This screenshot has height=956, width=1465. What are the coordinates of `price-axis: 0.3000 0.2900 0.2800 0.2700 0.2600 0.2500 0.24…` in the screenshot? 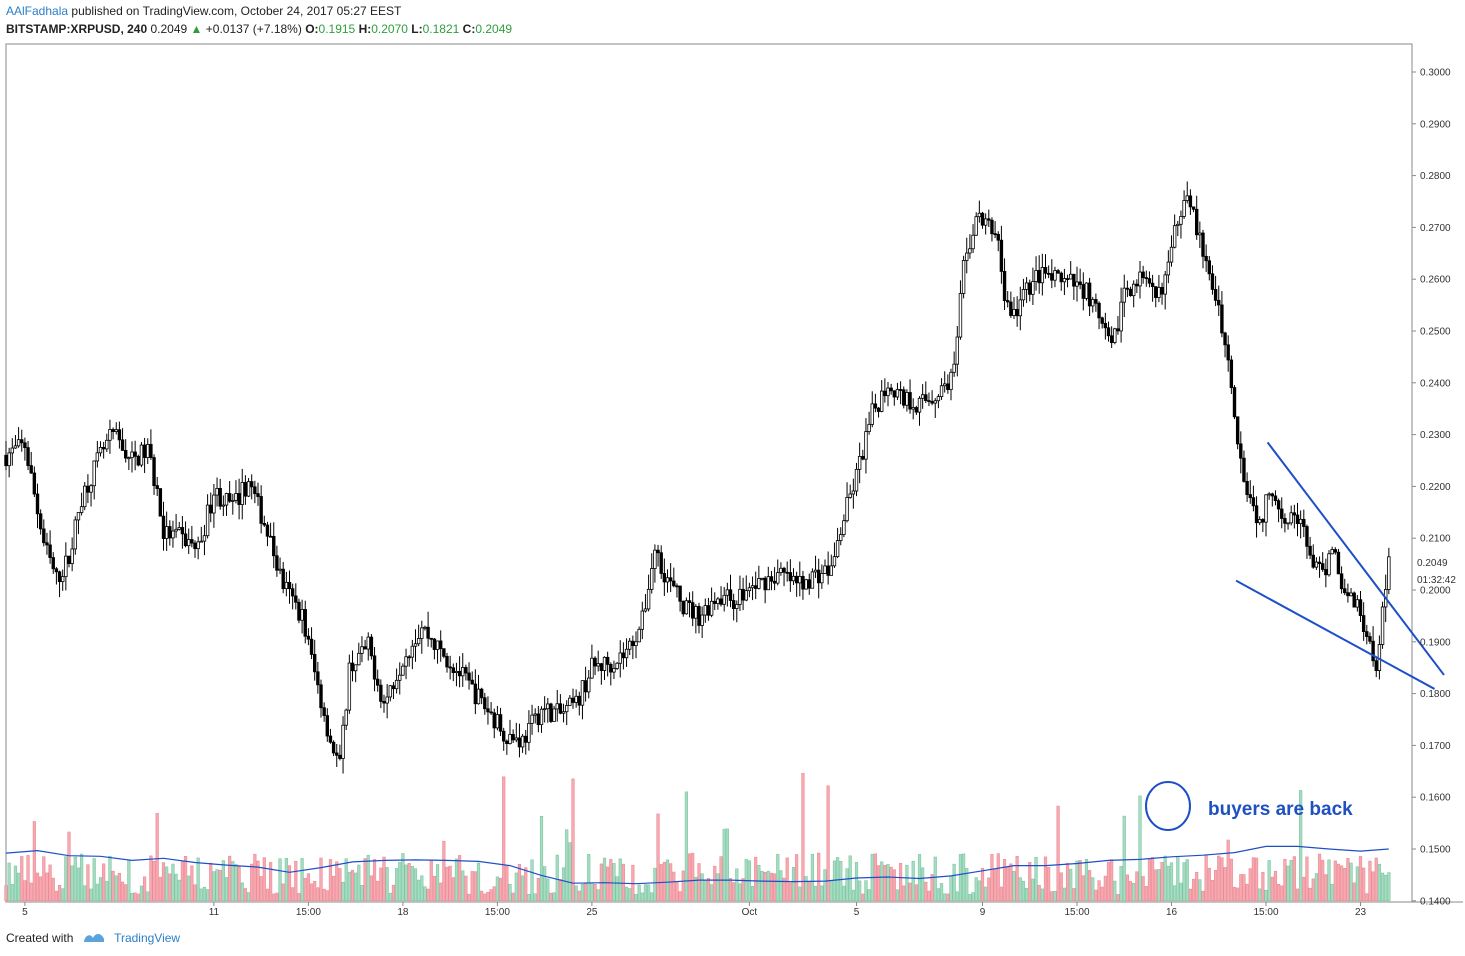 It's located at (1431, 488).